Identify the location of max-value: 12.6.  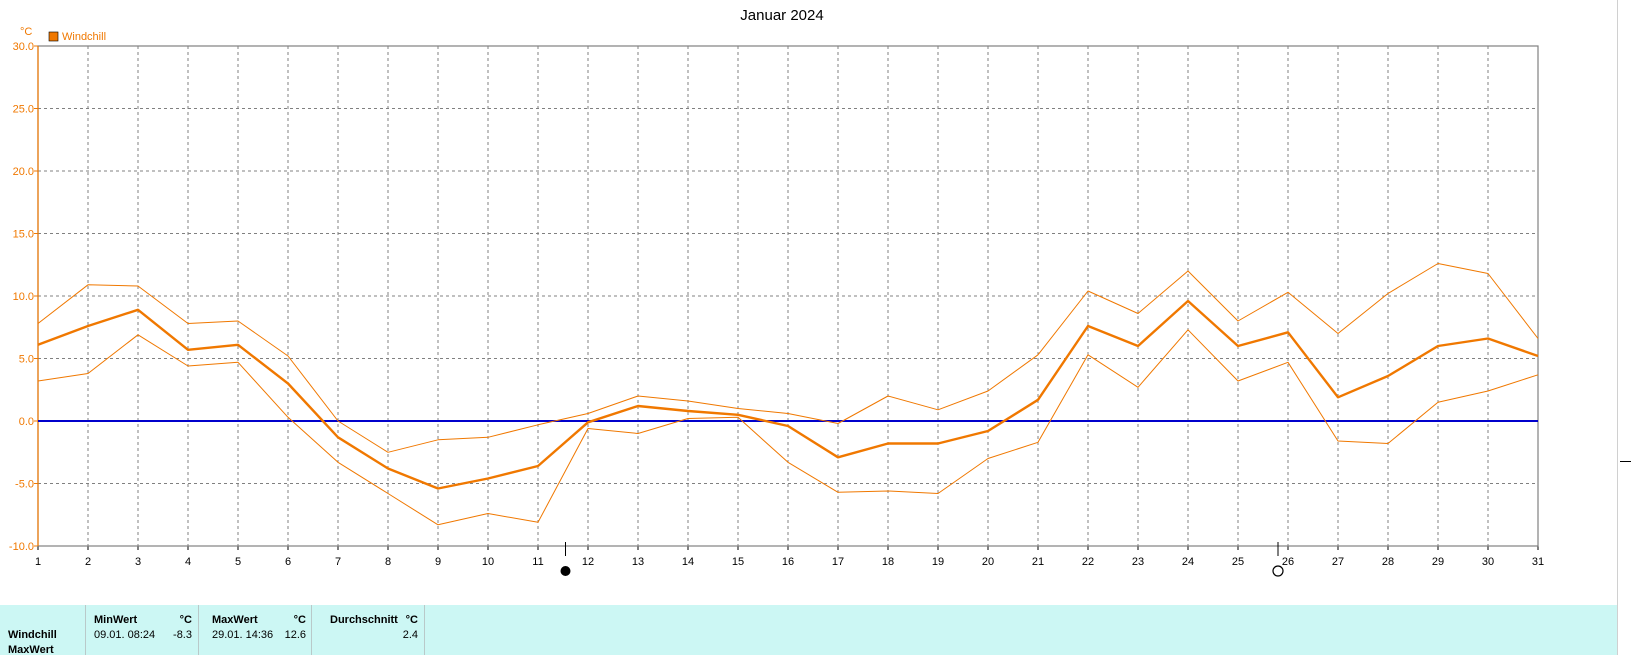
(295, 635).